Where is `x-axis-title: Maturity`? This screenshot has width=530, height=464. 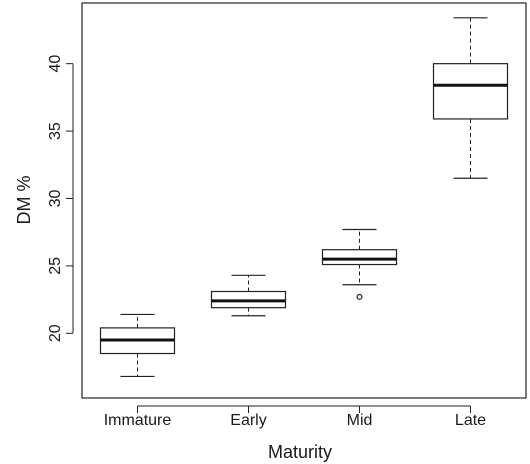 x-axis-title: Maturity is located at coordinates (300, 452).